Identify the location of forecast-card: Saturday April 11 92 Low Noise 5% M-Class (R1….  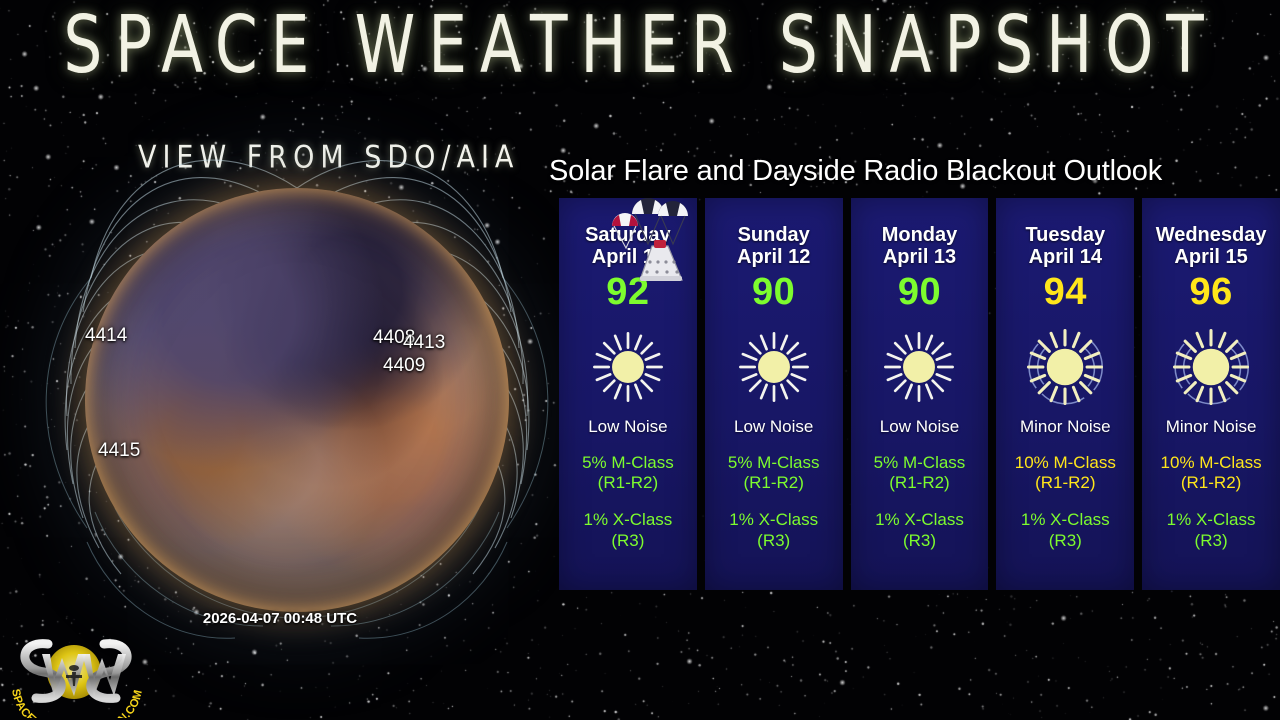
(628, 394).